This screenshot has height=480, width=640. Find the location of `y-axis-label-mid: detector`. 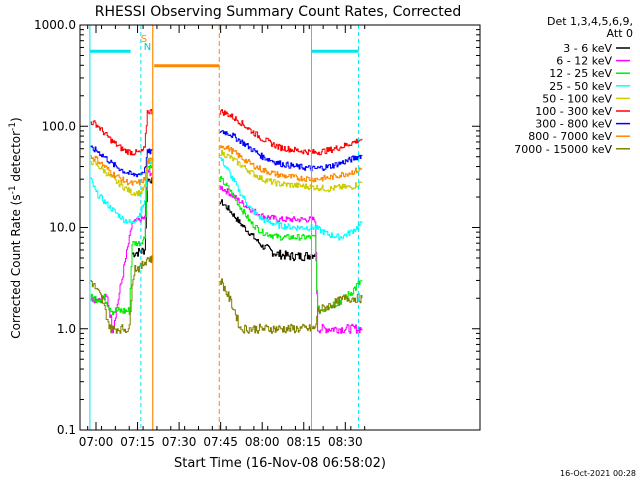

y-axis-label-mid: detector is located at coordinates (16, 158).